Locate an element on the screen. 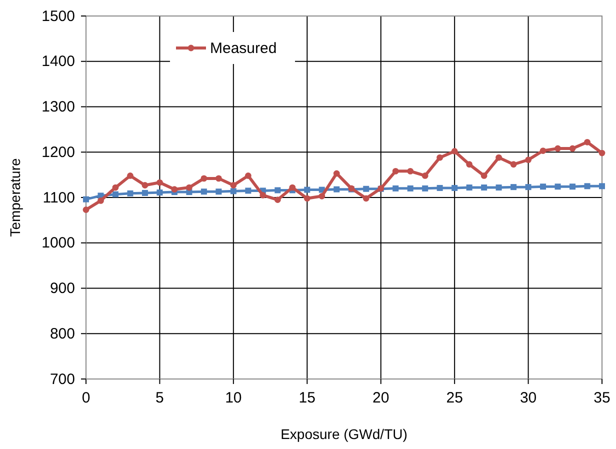  y-axis-title: Temperature is located at coordinates (15, 197).